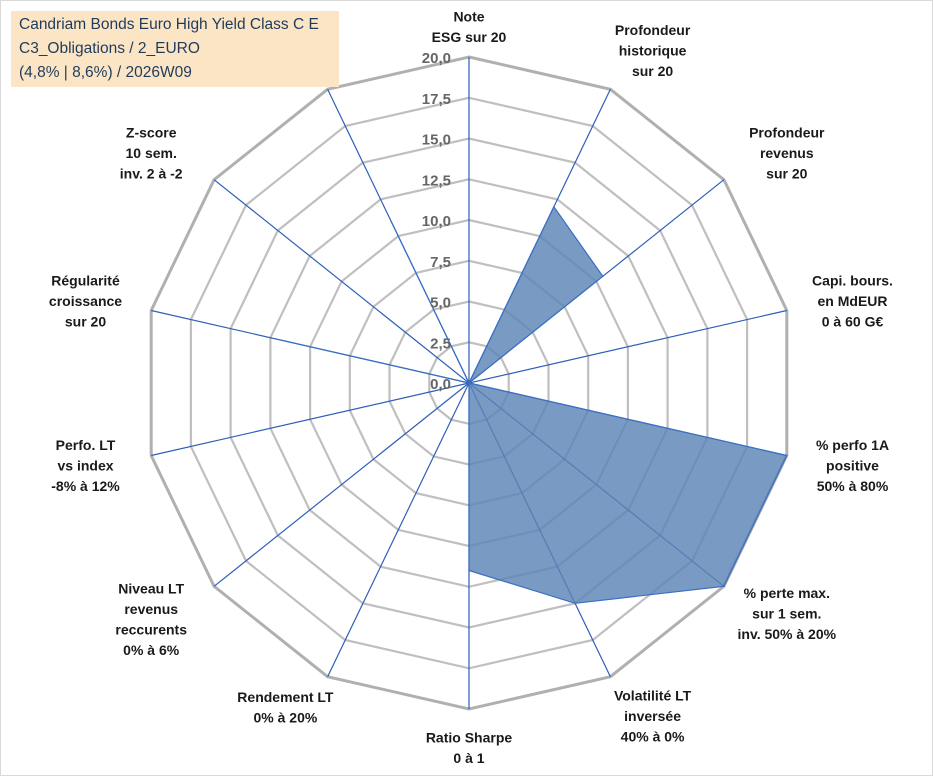 The height and width of the screenshot is (776, 933). What do you see at coordinates (440, 343) in the screenshot?
I see `tick-label: 2,5` at bounding box center [440, 343].